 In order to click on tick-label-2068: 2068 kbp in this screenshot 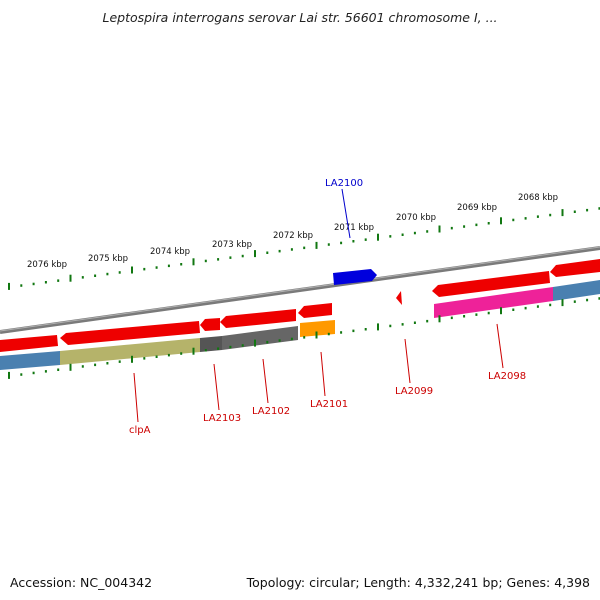, I will do `click(538, 198)`.